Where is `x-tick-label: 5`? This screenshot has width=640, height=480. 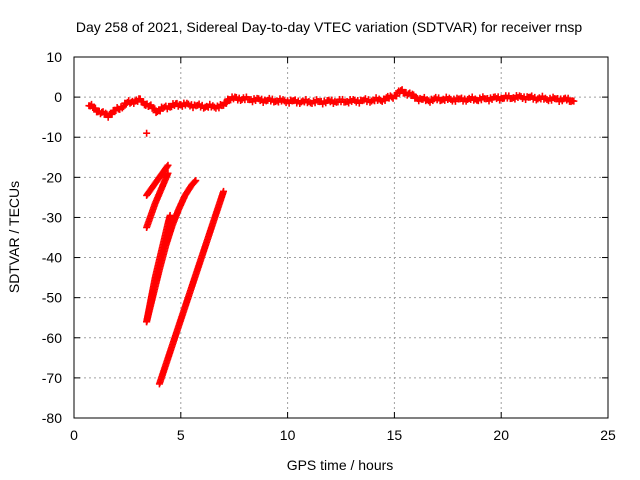 x-tick-label: 5 is located at coordinates (181, 435).